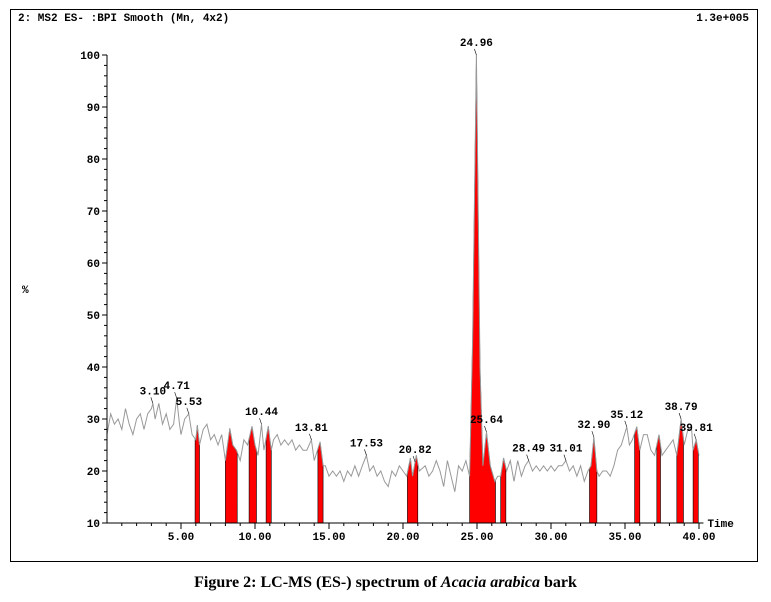 The height and width of the screenshot is (602, 771). Describe the element at coordinates (93, 109) in the screenshot. I see `y-tick-label: 90` at that location.